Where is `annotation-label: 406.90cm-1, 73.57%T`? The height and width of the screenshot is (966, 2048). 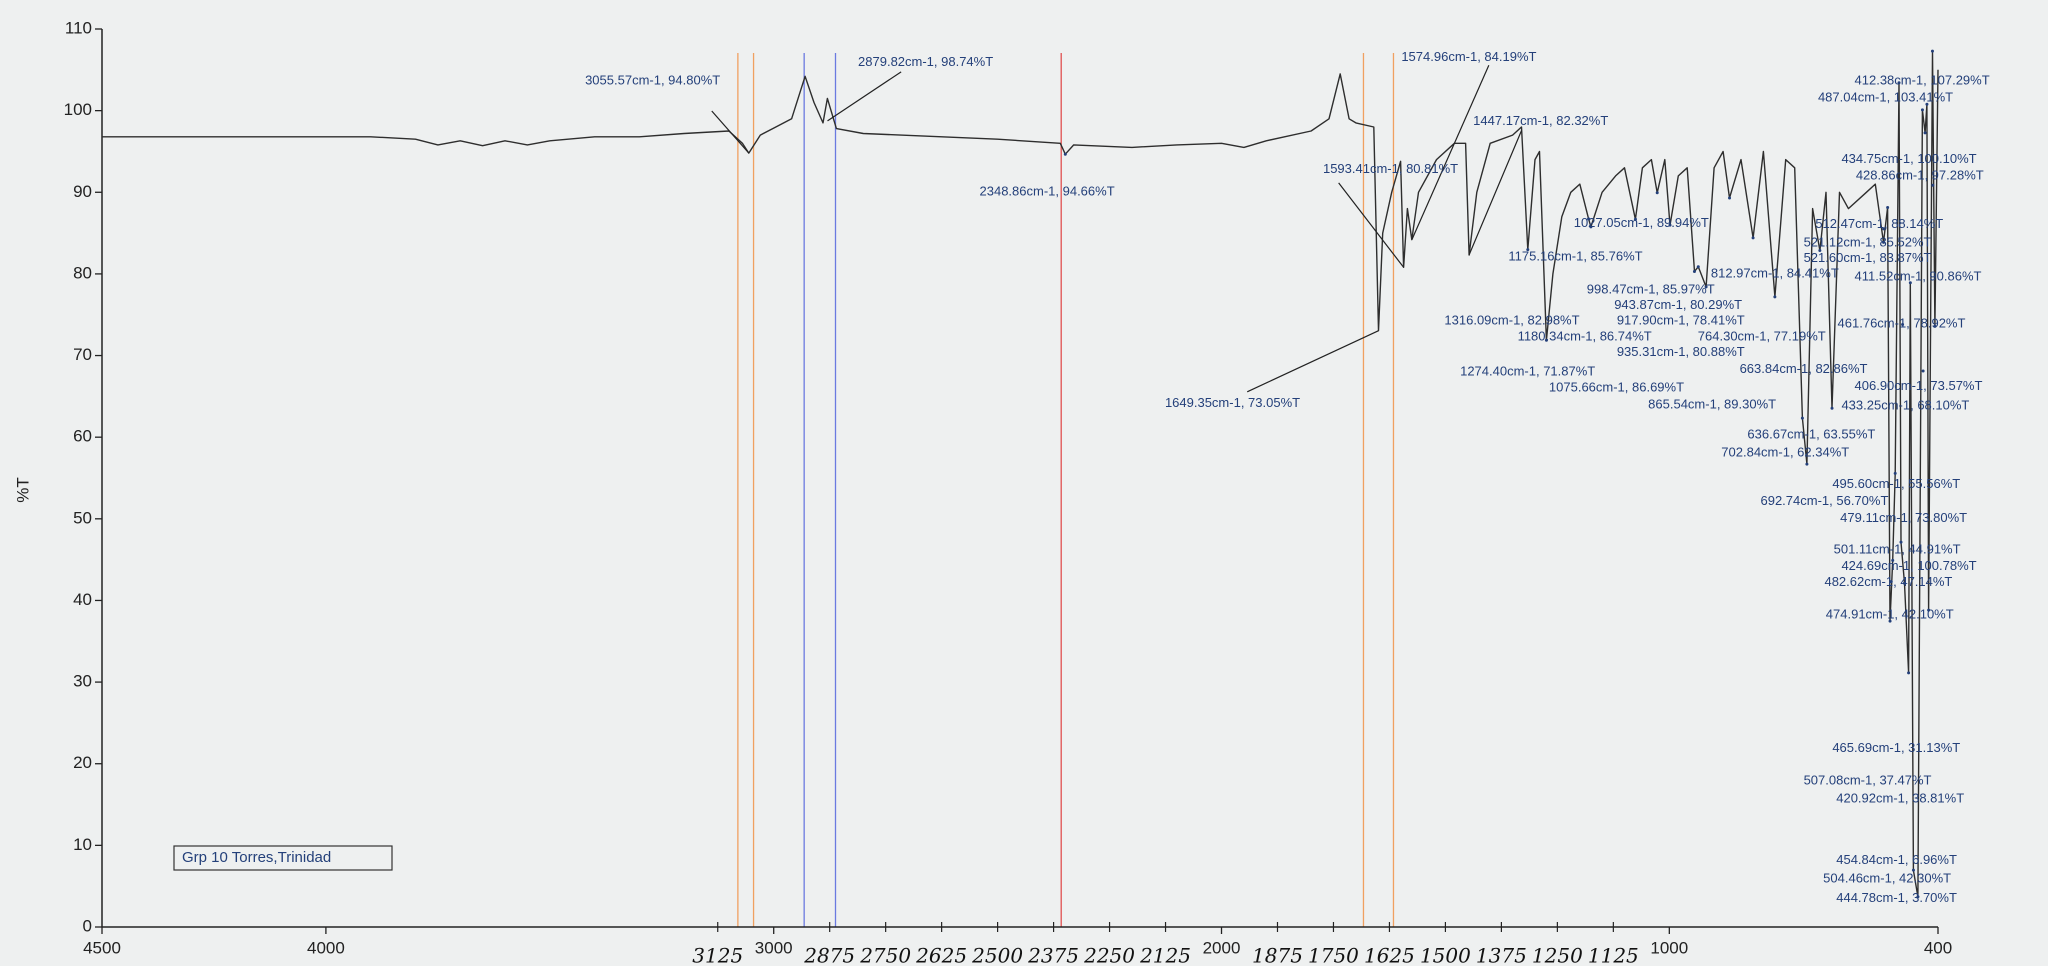 annotation-label: 406.90cm-1, 73.57%T is located at coordinates (1919, 385).